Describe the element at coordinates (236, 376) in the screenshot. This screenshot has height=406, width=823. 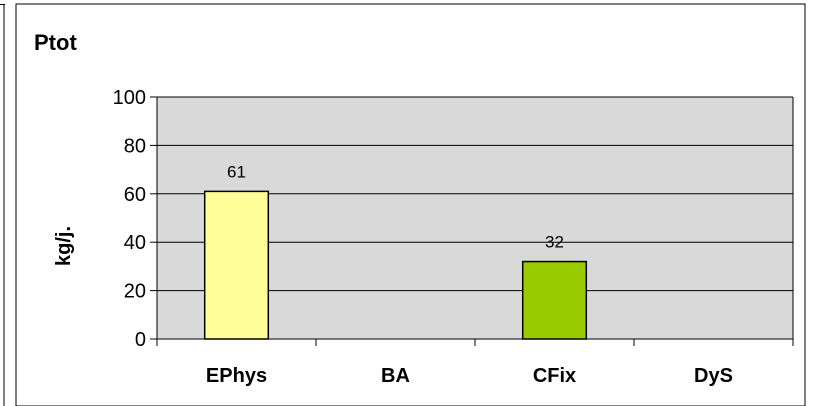
I see `x-tick-label: EPhys` at that location.